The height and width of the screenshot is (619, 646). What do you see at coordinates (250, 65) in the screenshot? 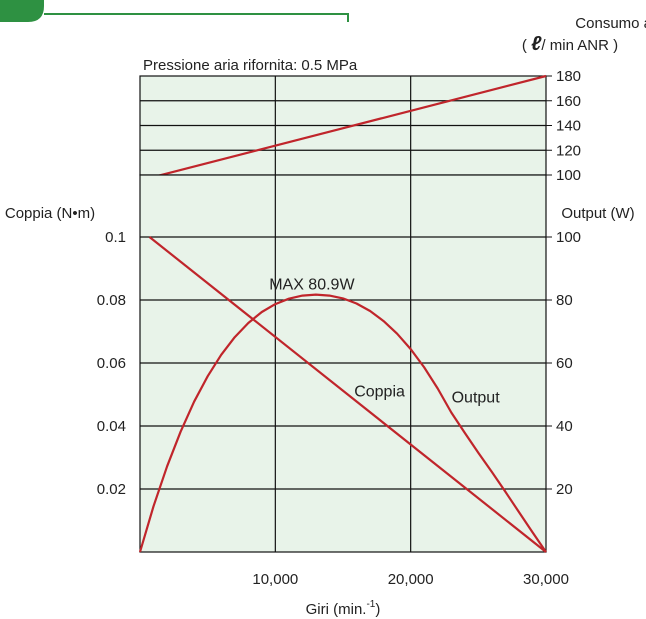
I see `upper-title: Pressione aria rifornita: 0.5 MPa` at bounding box center [250, 65].